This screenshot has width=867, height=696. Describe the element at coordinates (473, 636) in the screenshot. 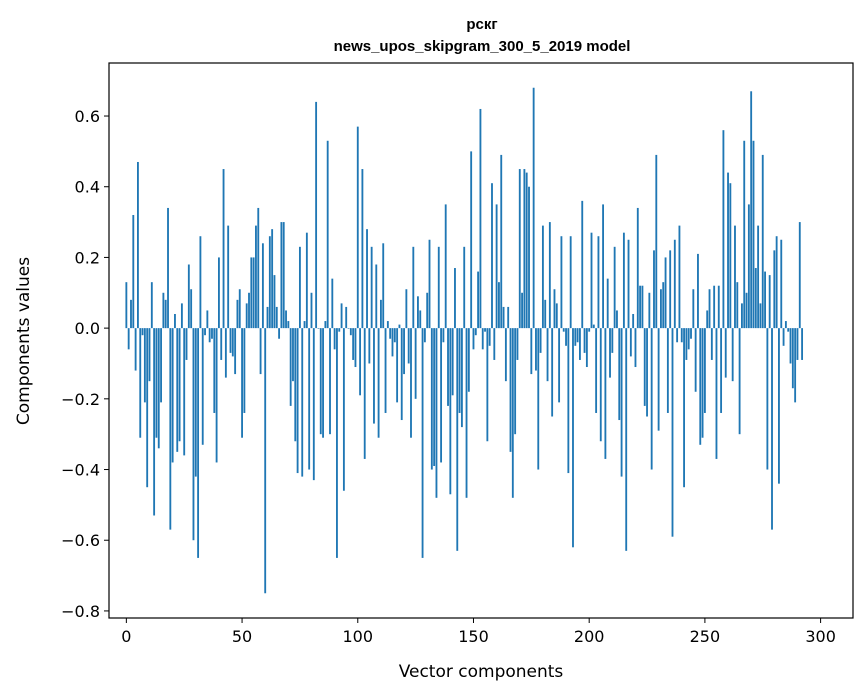

I see `x-tick-label: 150` at that location.